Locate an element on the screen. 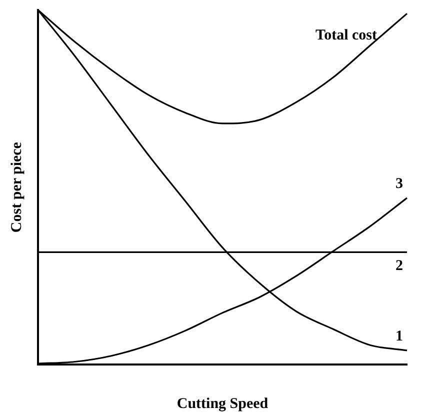 The width and height of the screenshot is (425, 419). y-axis-title: Cost per piece is located at coordinates (16, 187).